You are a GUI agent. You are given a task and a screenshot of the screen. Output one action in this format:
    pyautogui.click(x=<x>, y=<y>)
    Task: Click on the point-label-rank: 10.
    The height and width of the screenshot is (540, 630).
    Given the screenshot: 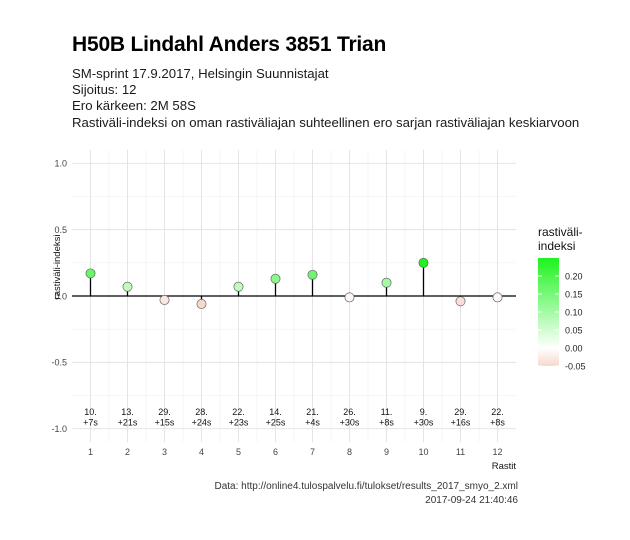 What is the action you would take?
    pyautogui.click(x=90, y=412)
    